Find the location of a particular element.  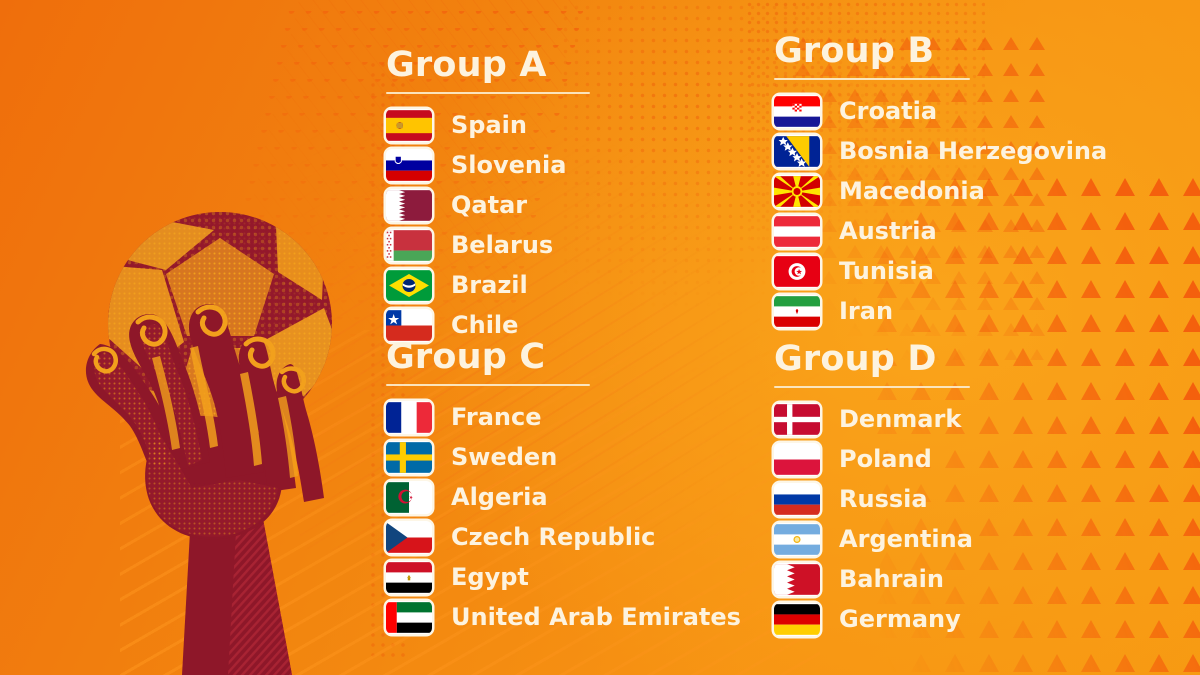

team-name: Argentina is located at coordinates (906, 539).